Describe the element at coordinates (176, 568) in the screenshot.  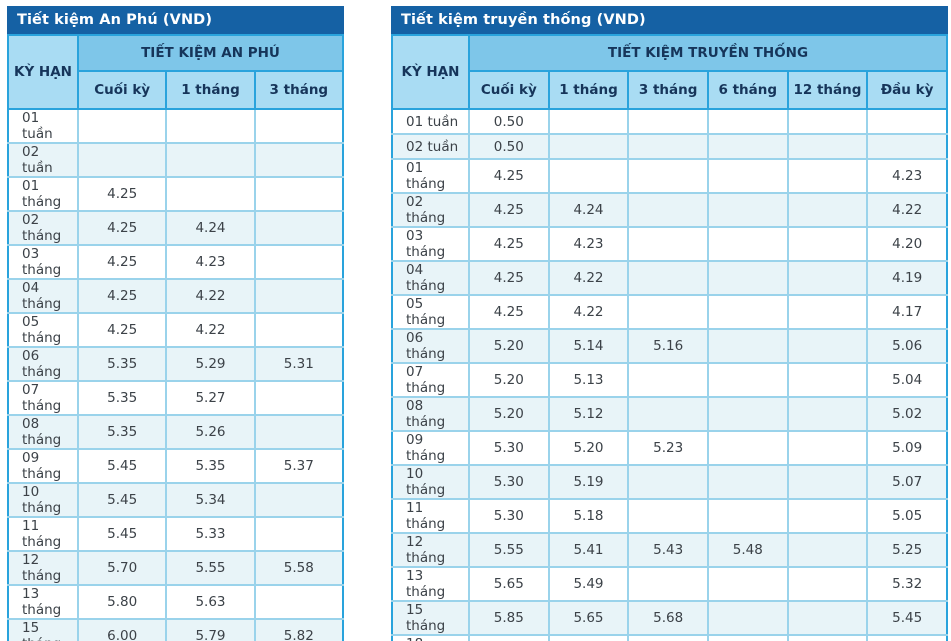
I see `table-row: 12 tháng 5.70 5.55 5.58` at that location.